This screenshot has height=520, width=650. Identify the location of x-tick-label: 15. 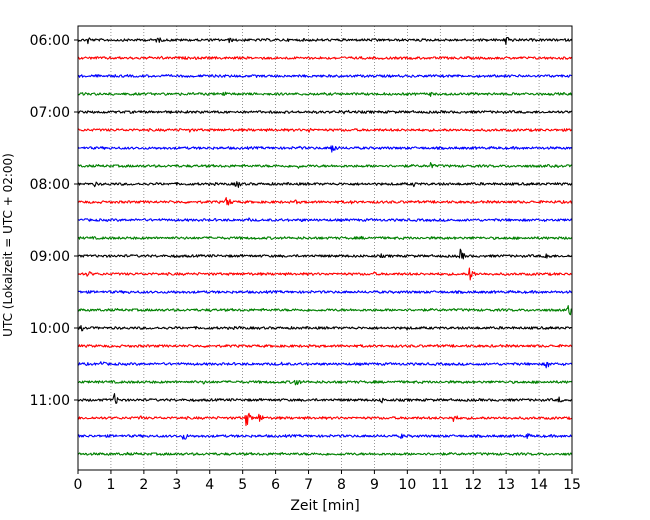
(572, 485).